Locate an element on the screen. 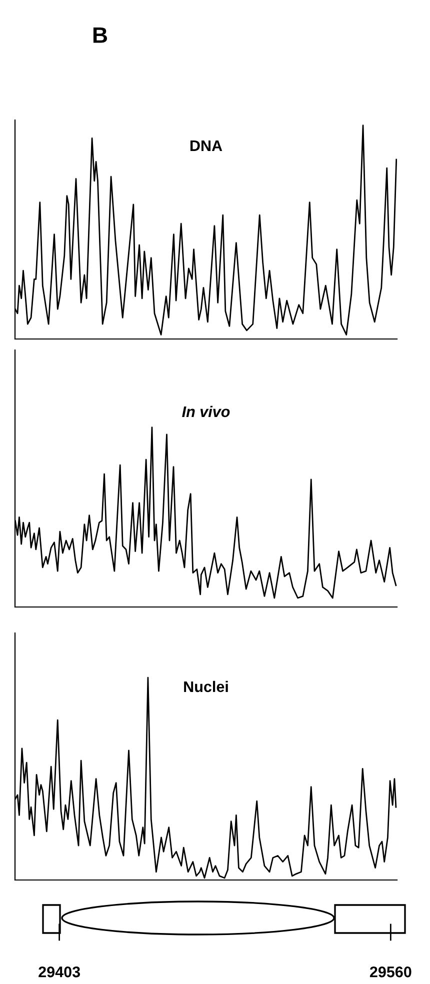  chart-title: Nuclei is located at coordinates (206, 686).